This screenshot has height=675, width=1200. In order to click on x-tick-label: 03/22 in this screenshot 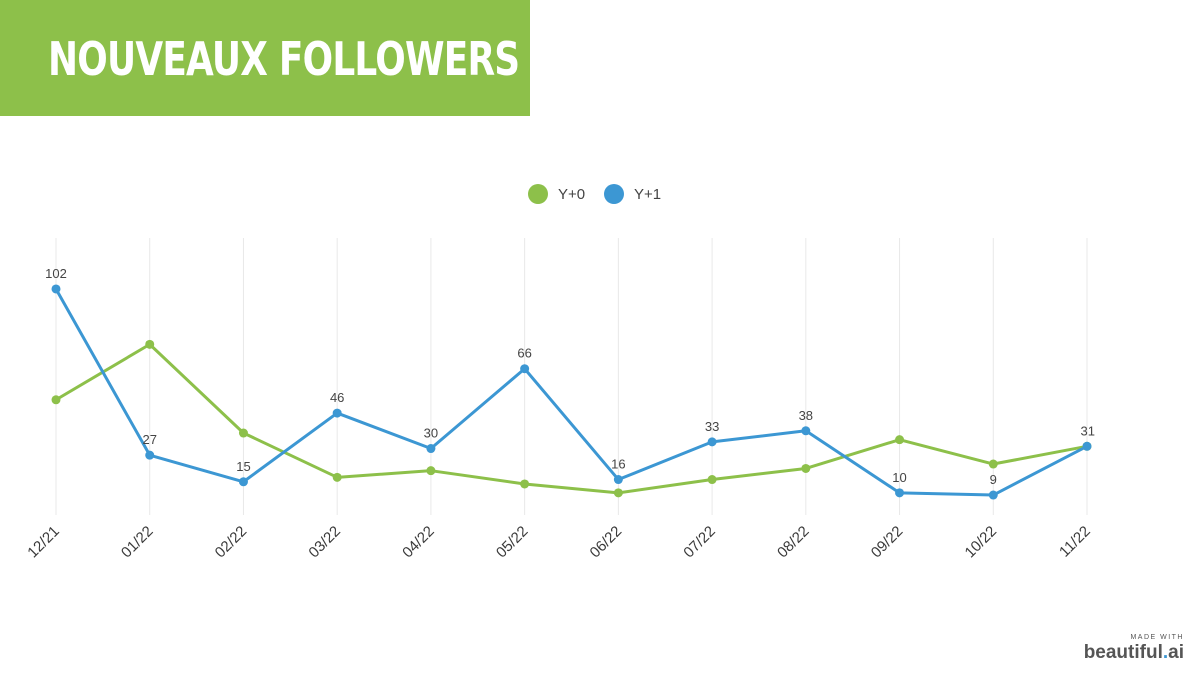, I will do `click(324, 542)`.